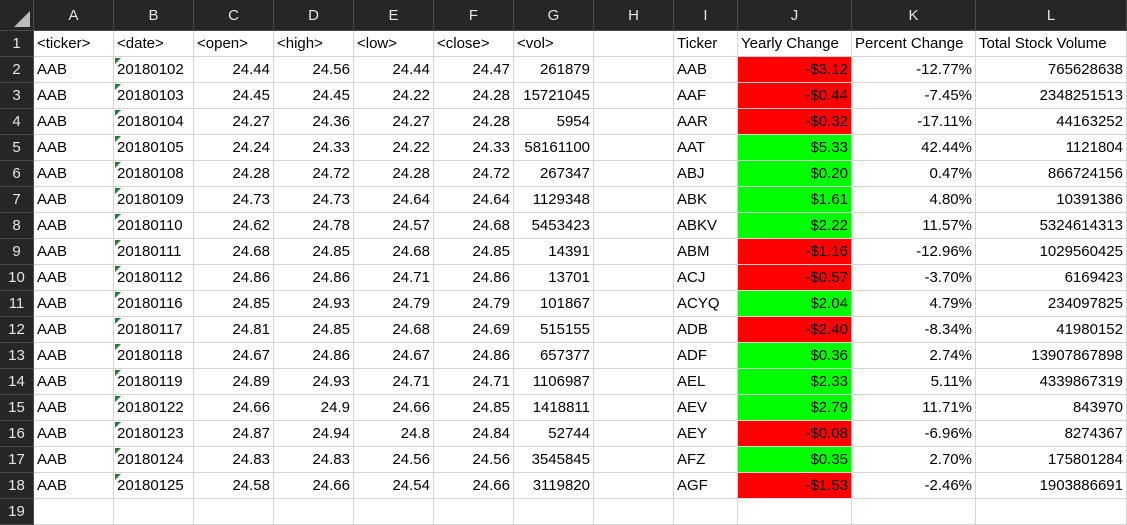  What do you see at coordinates (474, 304) in the screenshot?
I see `close-cell: 24.79` at bounding box center [474, 304].